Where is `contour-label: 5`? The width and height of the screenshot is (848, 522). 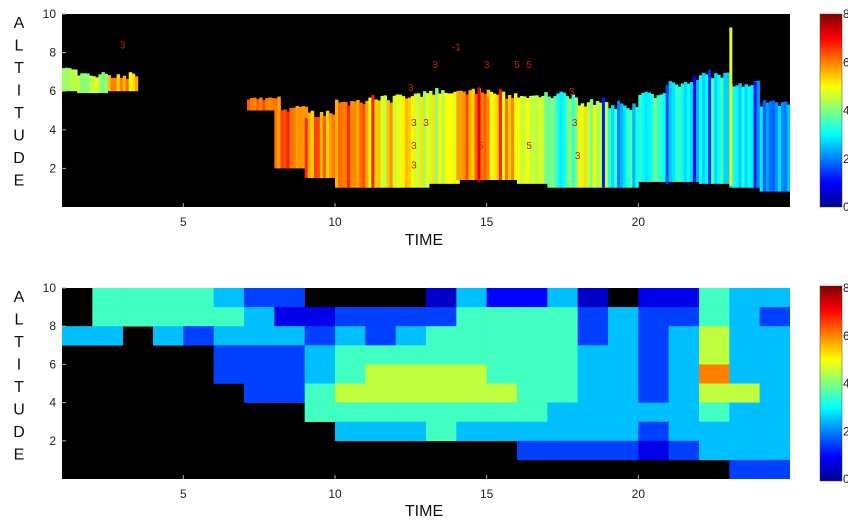
contour-label: 5 is located at coordinates (529, 65).